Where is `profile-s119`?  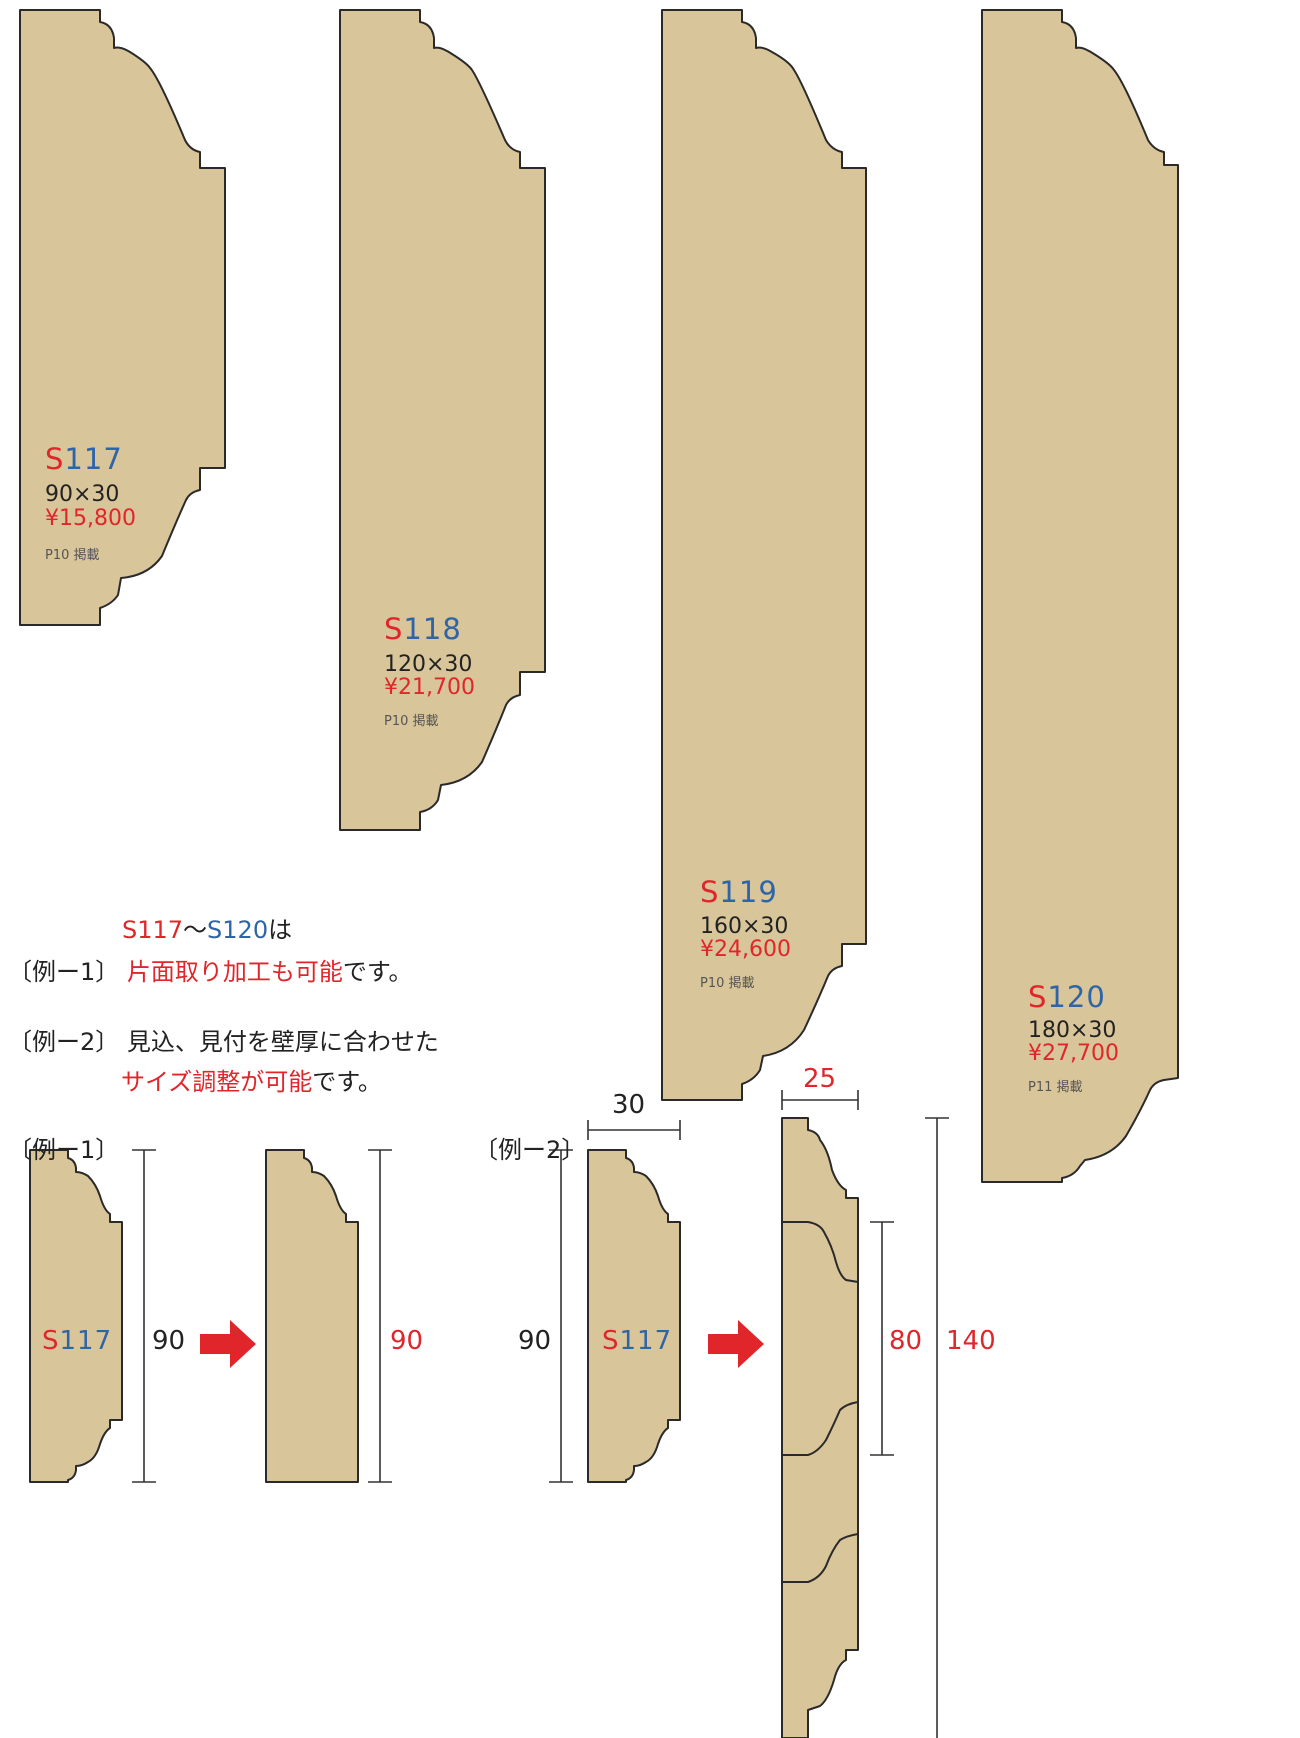
profile-s119 is located at coordinates (764, 555).